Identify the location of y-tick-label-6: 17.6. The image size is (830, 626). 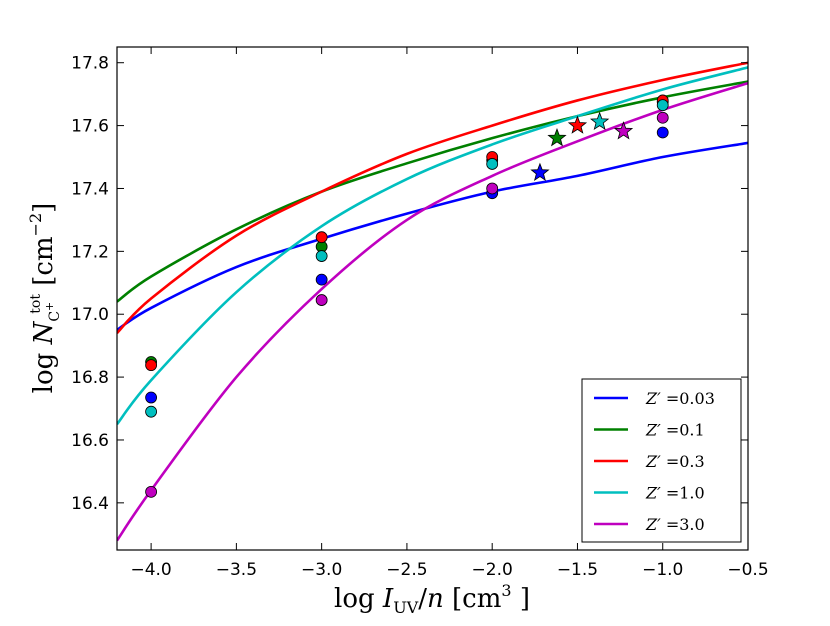
(90, 127).